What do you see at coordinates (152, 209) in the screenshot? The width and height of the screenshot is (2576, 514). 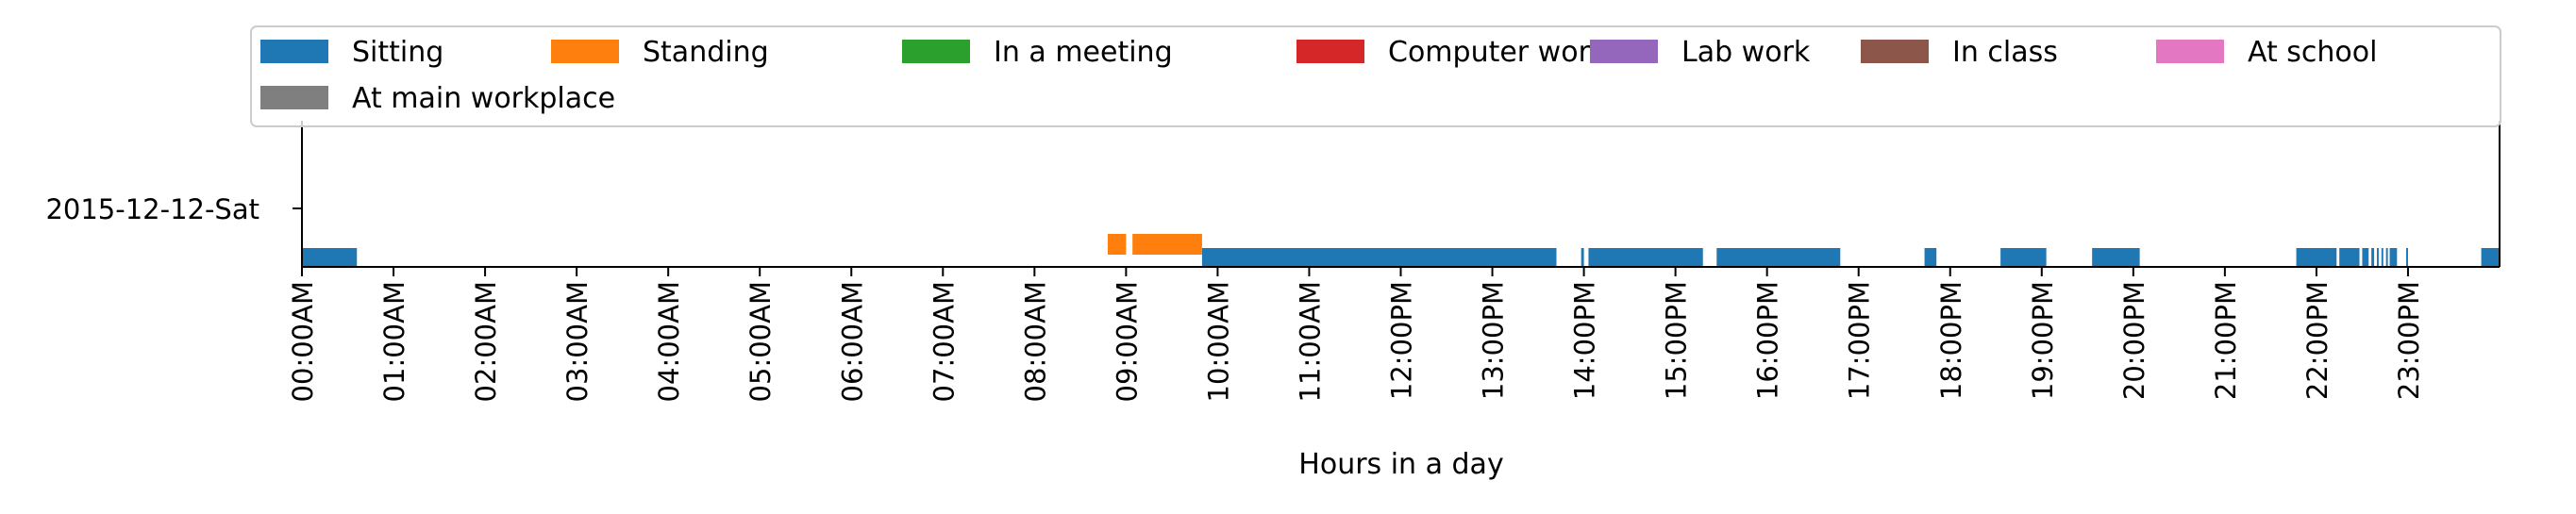 I see `row-label: 2015-12-12-Sat` at bounding box center [152, 209].